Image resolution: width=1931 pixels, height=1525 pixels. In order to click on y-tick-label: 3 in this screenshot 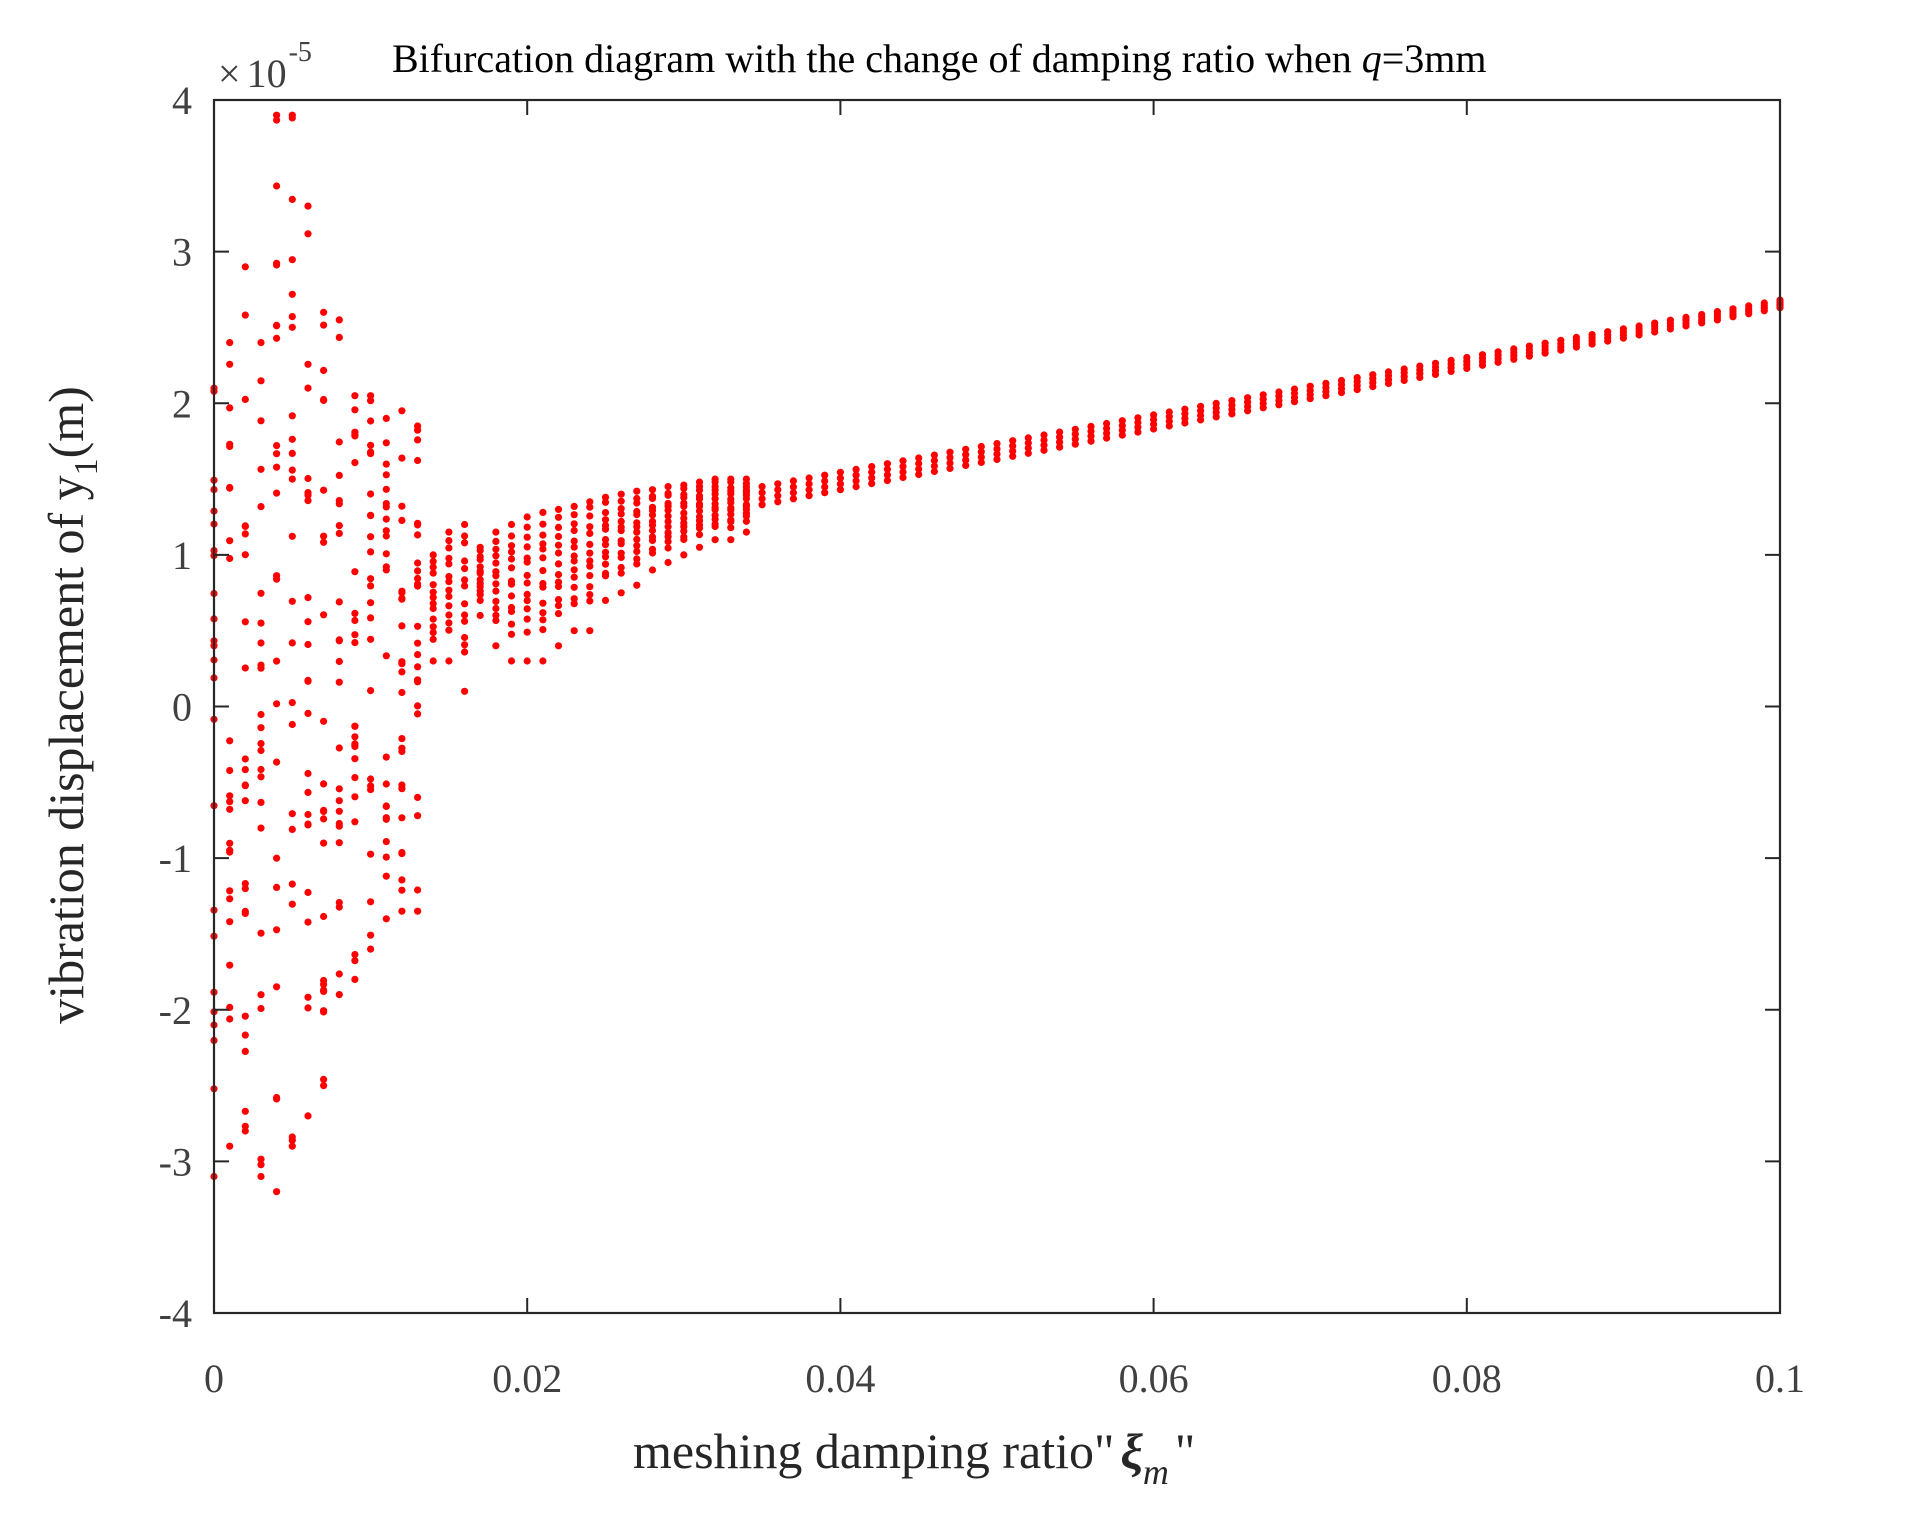, I will do `click(182, 252)`.